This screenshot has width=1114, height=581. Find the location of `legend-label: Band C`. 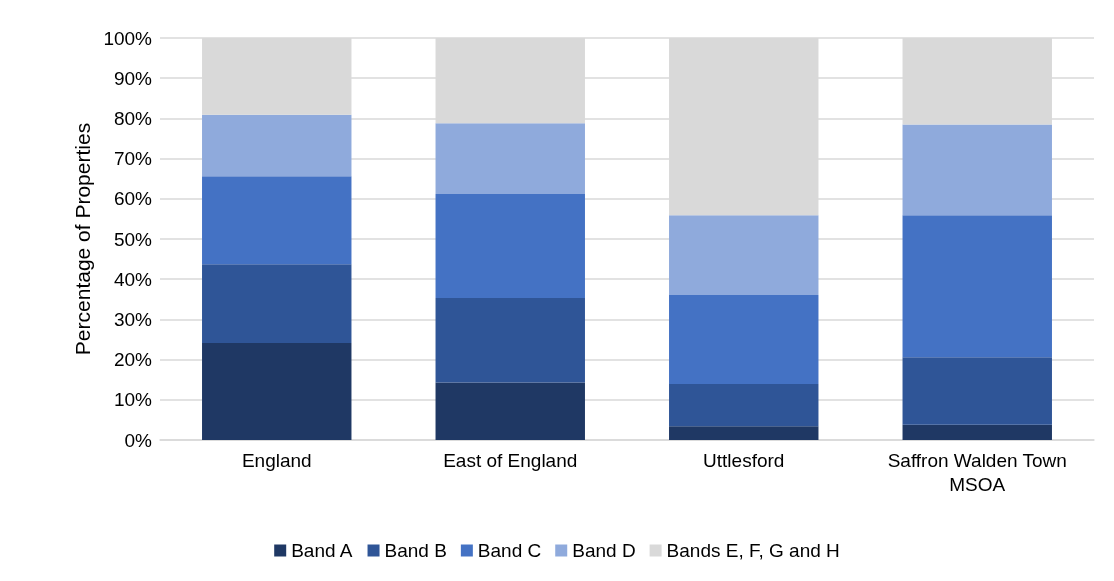

legend-label: Band C is located at coordinates (509, 550).